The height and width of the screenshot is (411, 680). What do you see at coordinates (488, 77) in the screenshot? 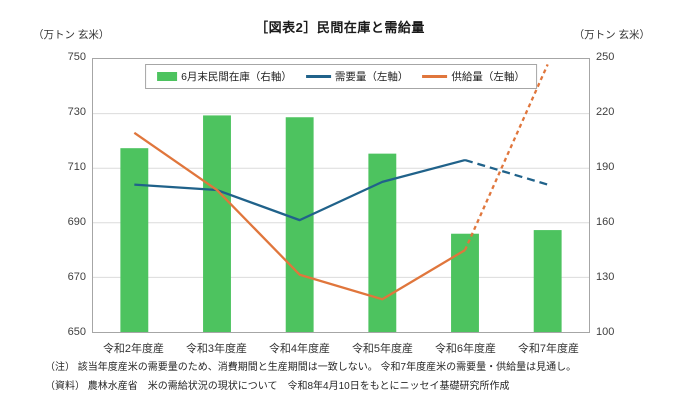
I see `legend-supply-label: 供給量（左軸）` at bounding box center [488, 77].